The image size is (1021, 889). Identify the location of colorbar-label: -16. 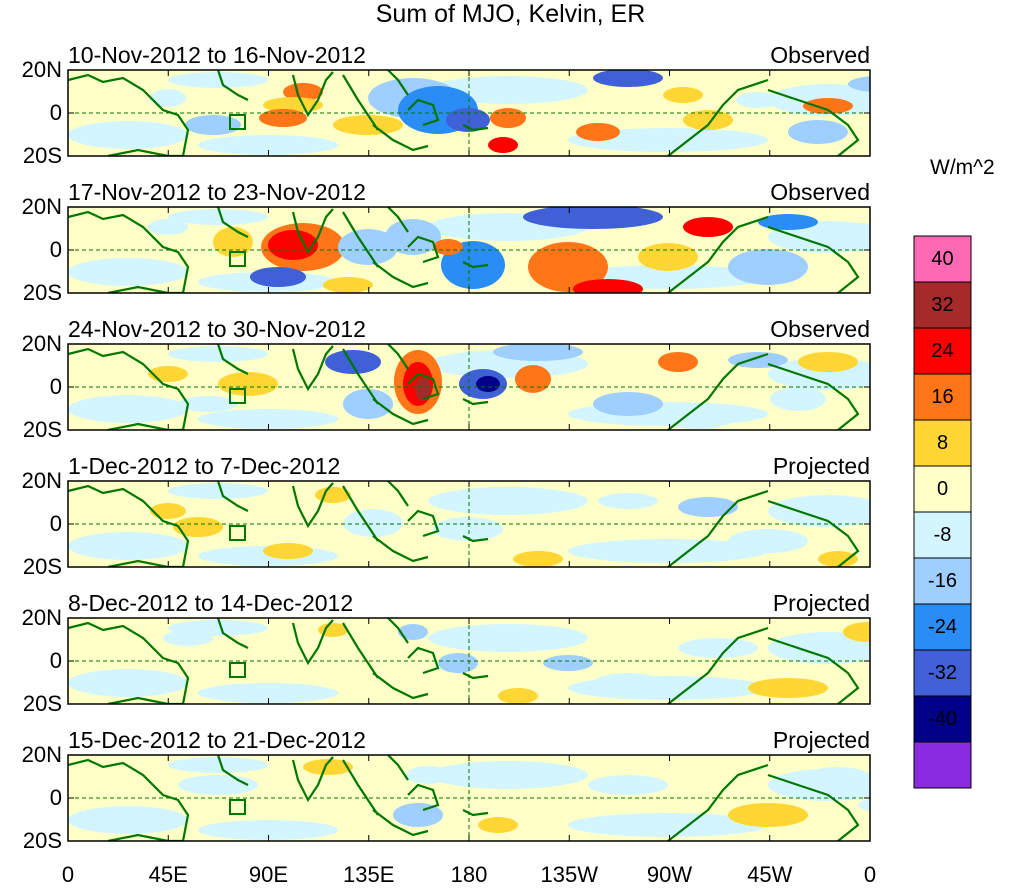
(942, 581).